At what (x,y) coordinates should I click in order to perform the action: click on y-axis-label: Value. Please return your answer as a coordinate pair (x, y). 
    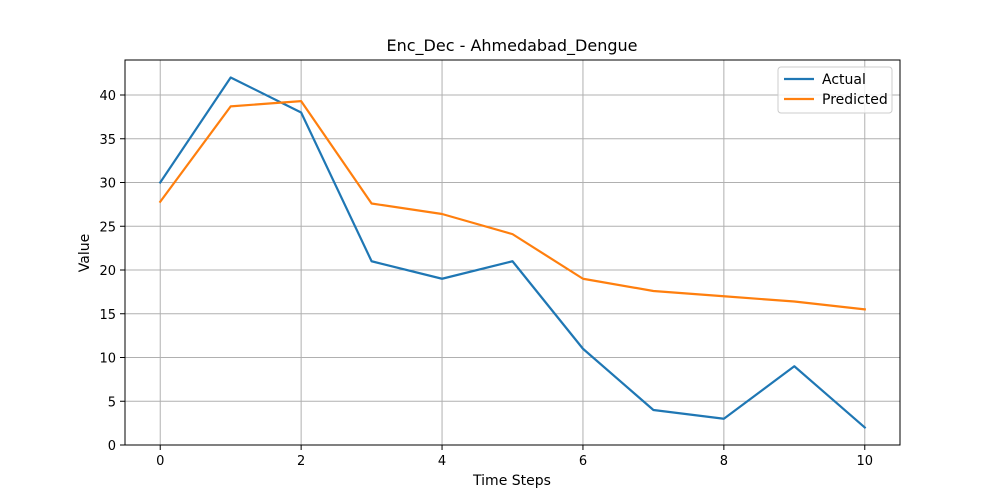
    Looking at the image, I should click on (85, 253).